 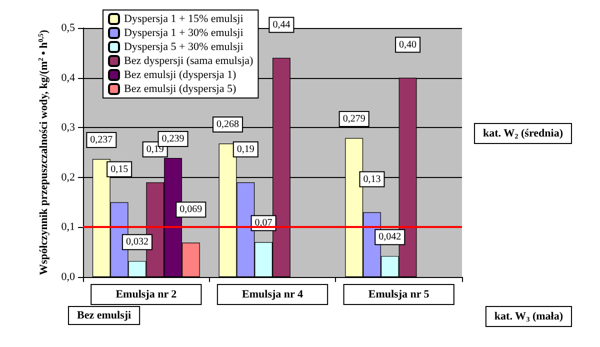 What do you see at coordinates (354, 119) in the screenshot?
I see `data-label: 0,279` at bounding box center [354, 119].